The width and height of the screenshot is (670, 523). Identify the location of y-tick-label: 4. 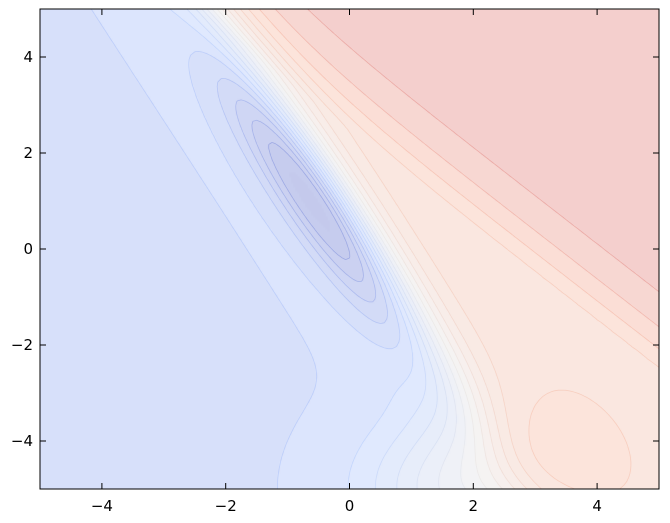
(28, 57).